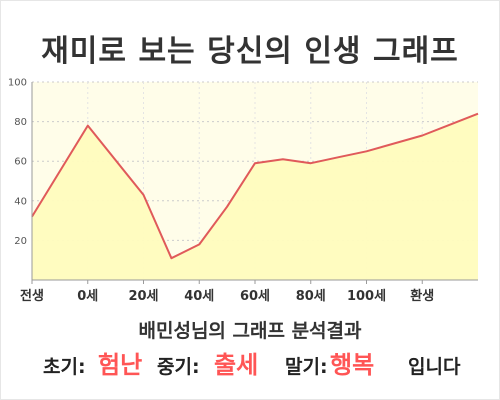  I want to click on x-tick-label: 전생, so click(32, 296).